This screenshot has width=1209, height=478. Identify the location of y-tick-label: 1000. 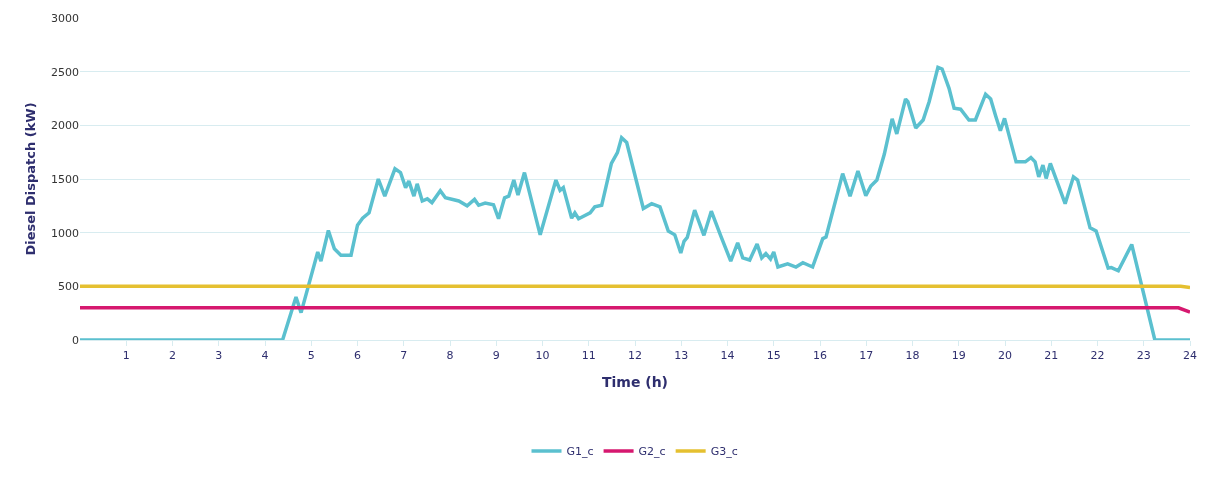
(65, 233).